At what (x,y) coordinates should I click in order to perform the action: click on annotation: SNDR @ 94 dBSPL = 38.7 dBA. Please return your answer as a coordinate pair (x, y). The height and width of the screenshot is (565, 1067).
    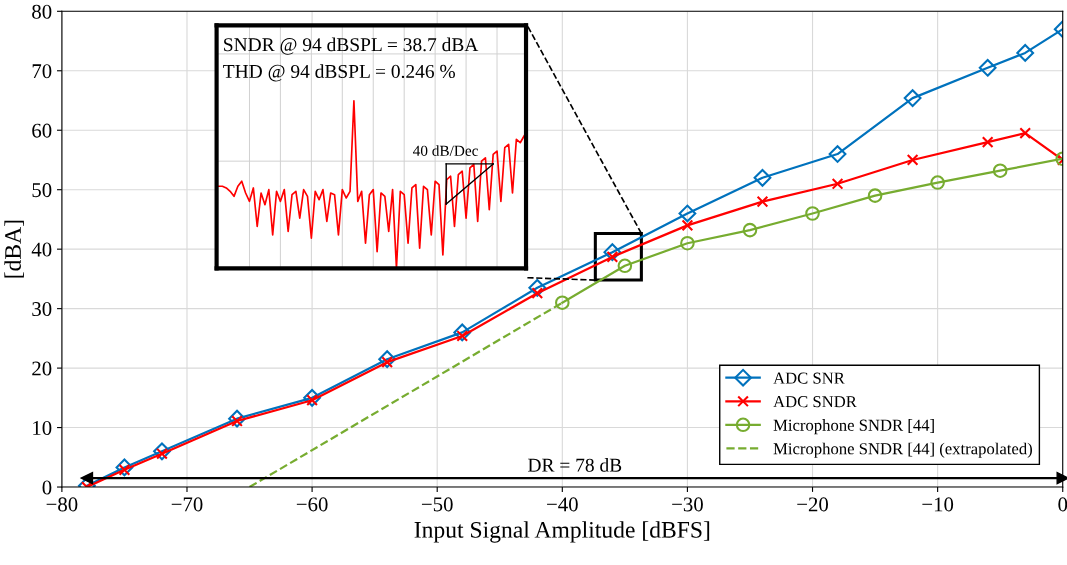
    Looking at the image, I should click on (351, 46).